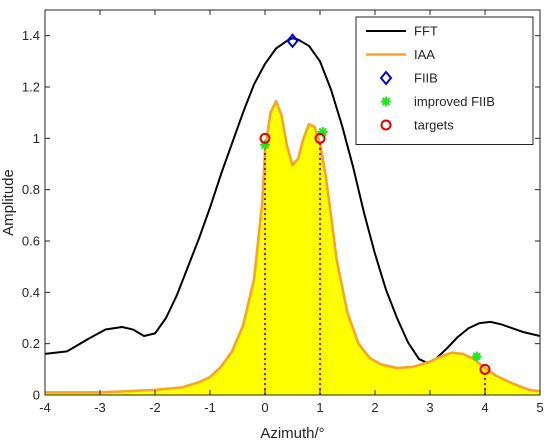  What do you see at coordinates (31, 241) in the screenshot?
I see `y-tick-label: 0.6` at bounding box center [31, 241].